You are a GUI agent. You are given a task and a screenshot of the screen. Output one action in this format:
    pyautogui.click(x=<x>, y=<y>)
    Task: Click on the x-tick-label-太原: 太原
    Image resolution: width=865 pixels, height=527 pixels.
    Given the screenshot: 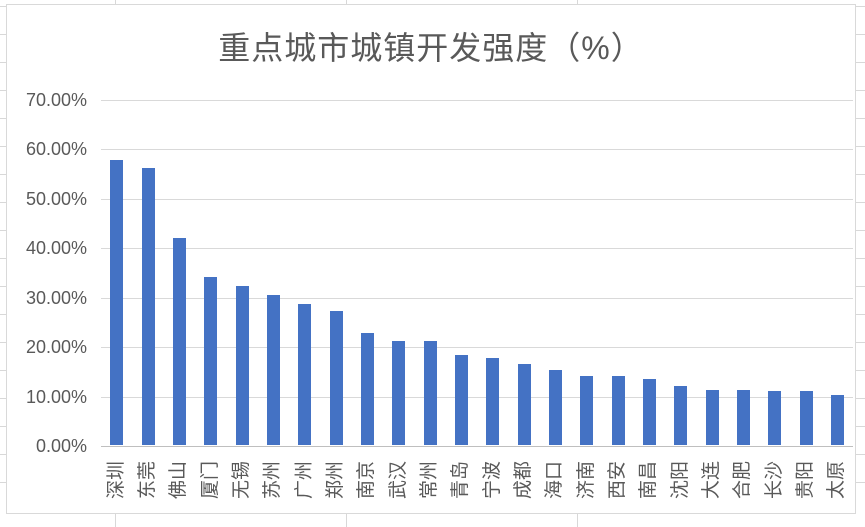 What is the action you would take?
    pyautogui.click(x=836, y=480)
    